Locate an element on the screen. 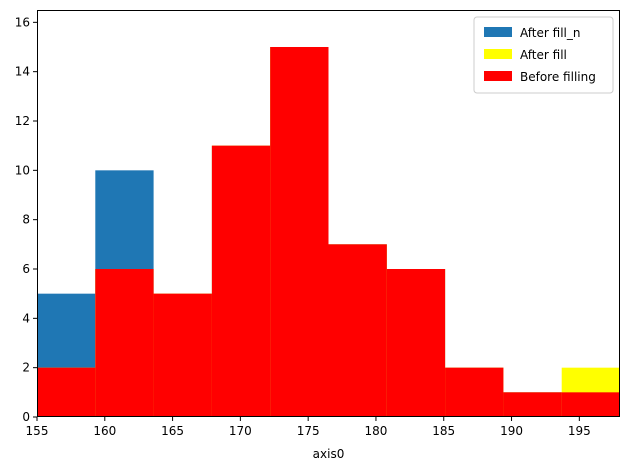 The width and height of the screenshot is (630, 470). legend: After fill_n After fill Before filling is located at coordinates (543, 55).